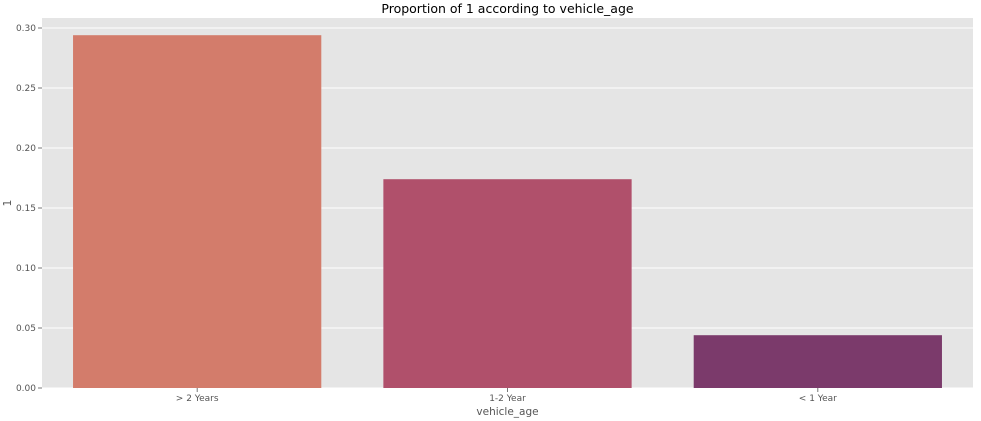 This screenshot has height=421, width=981. Describe the element at coordinates (818, 399) in the screenshot. I see `x-tick-label: < 1 Year` at that location.